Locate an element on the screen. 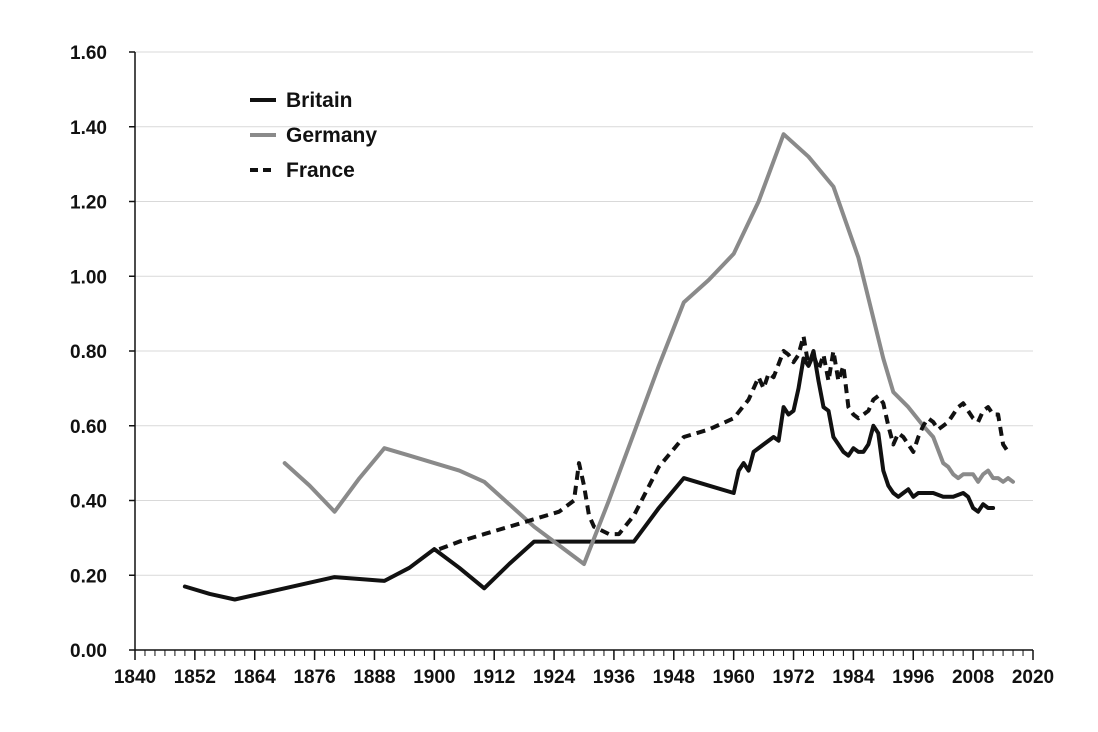 The height and width of the screenshot is (732, 1098). y-tick-label: 1.00 is located at coordinates (88, 277).